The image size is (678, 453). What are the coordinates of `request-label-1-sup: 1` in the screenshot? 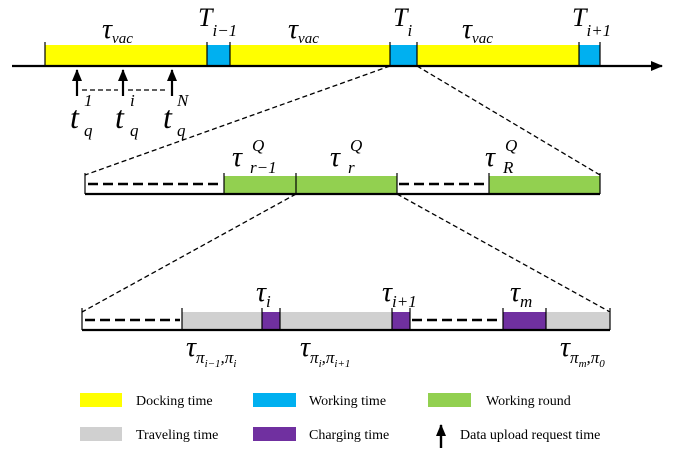 It's located at (88, 100).